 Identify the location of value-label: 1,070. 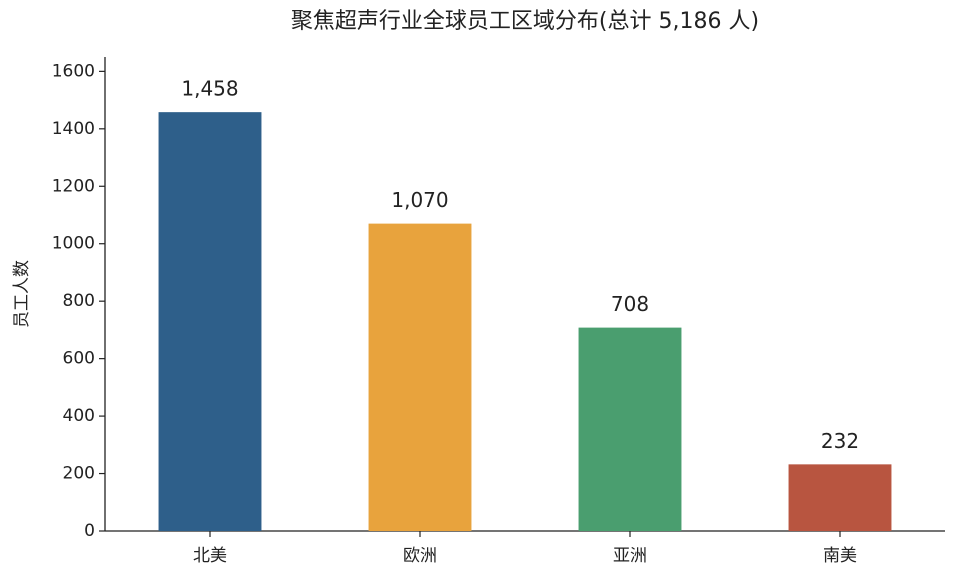
(419, 200).